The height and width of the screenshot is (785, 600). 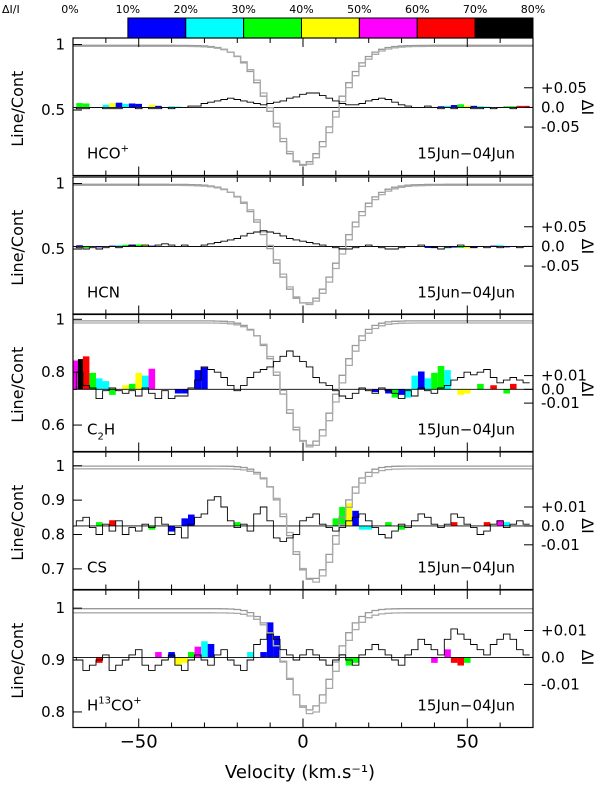 What do you see at coordinates (108, 153) in the screenshot?
I see `species-label: HCO+` at bounding box center [108, 153].